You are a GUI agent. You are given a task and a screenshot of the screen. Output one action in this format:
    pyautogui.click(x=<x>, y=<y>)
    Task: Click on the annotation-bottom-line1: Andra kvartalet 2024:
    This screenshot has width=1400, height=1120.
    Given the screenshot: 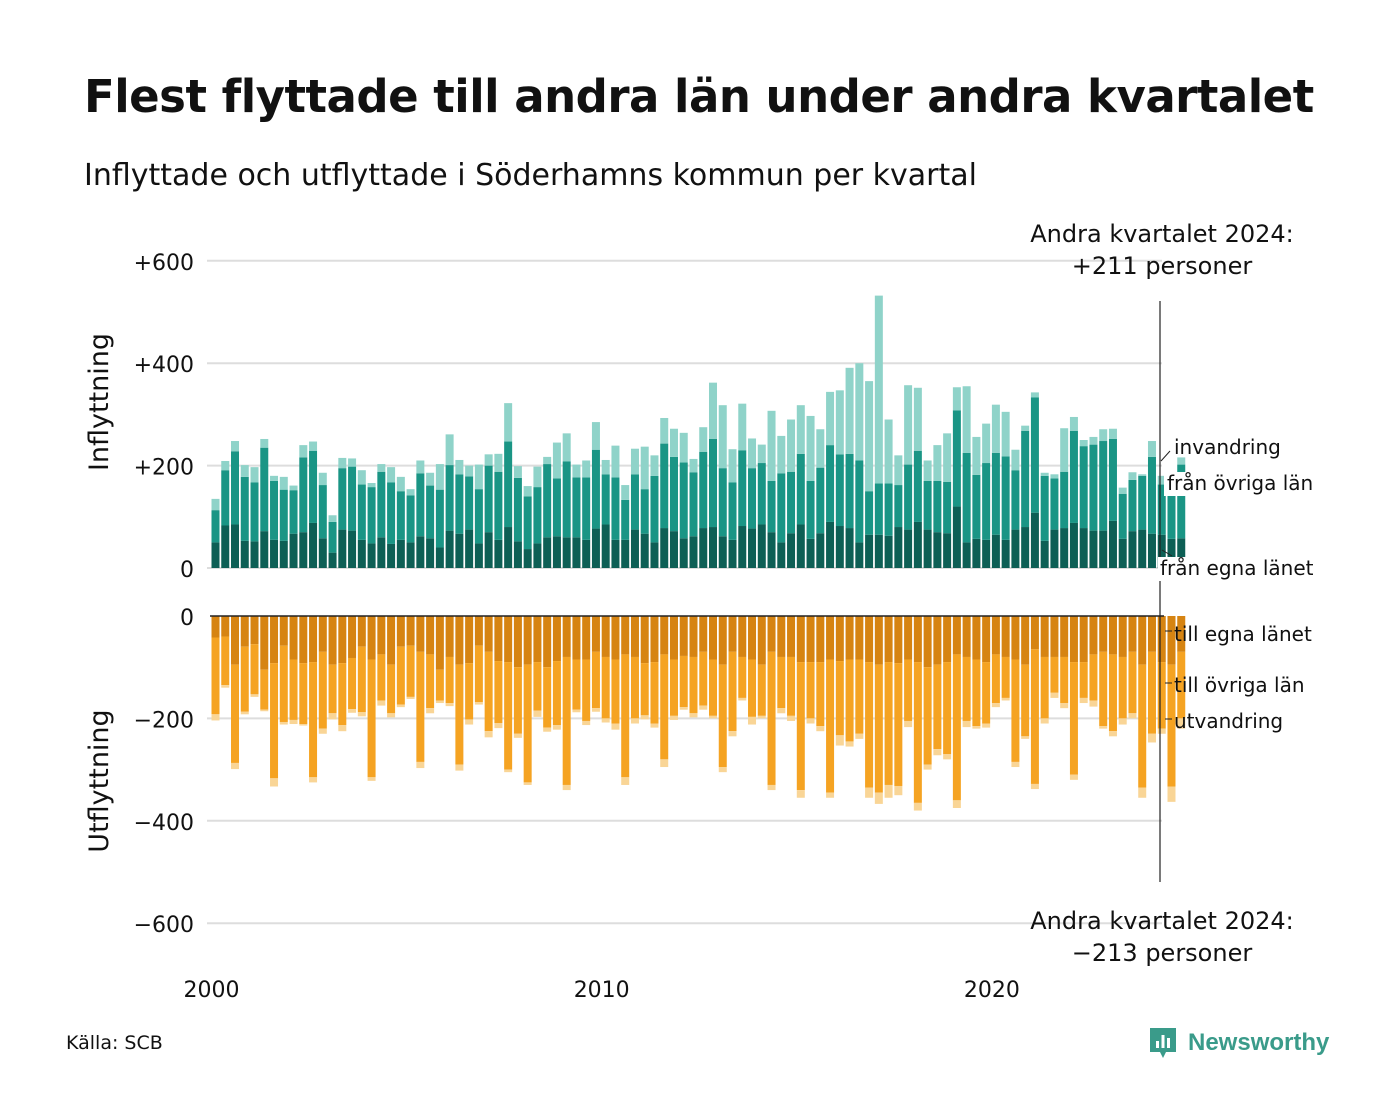 What is the action you would take?
    pyautogui.click(x=1162, y=921)
    